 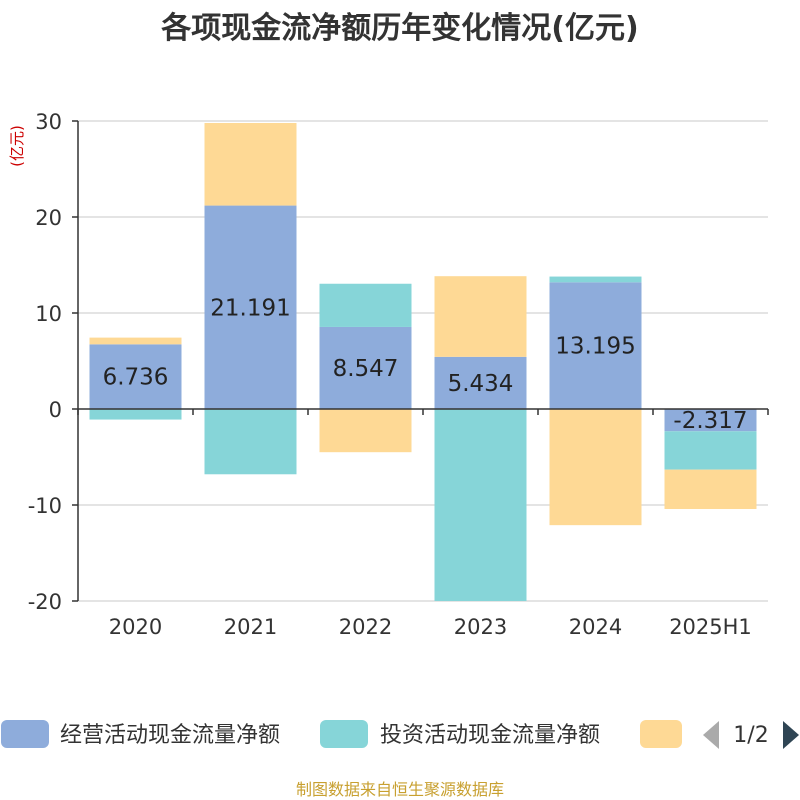 What do you see at coordinates (55, 410) in the screenshot?
I see `y-tick-label: 0` at bounding box center [55, 410].